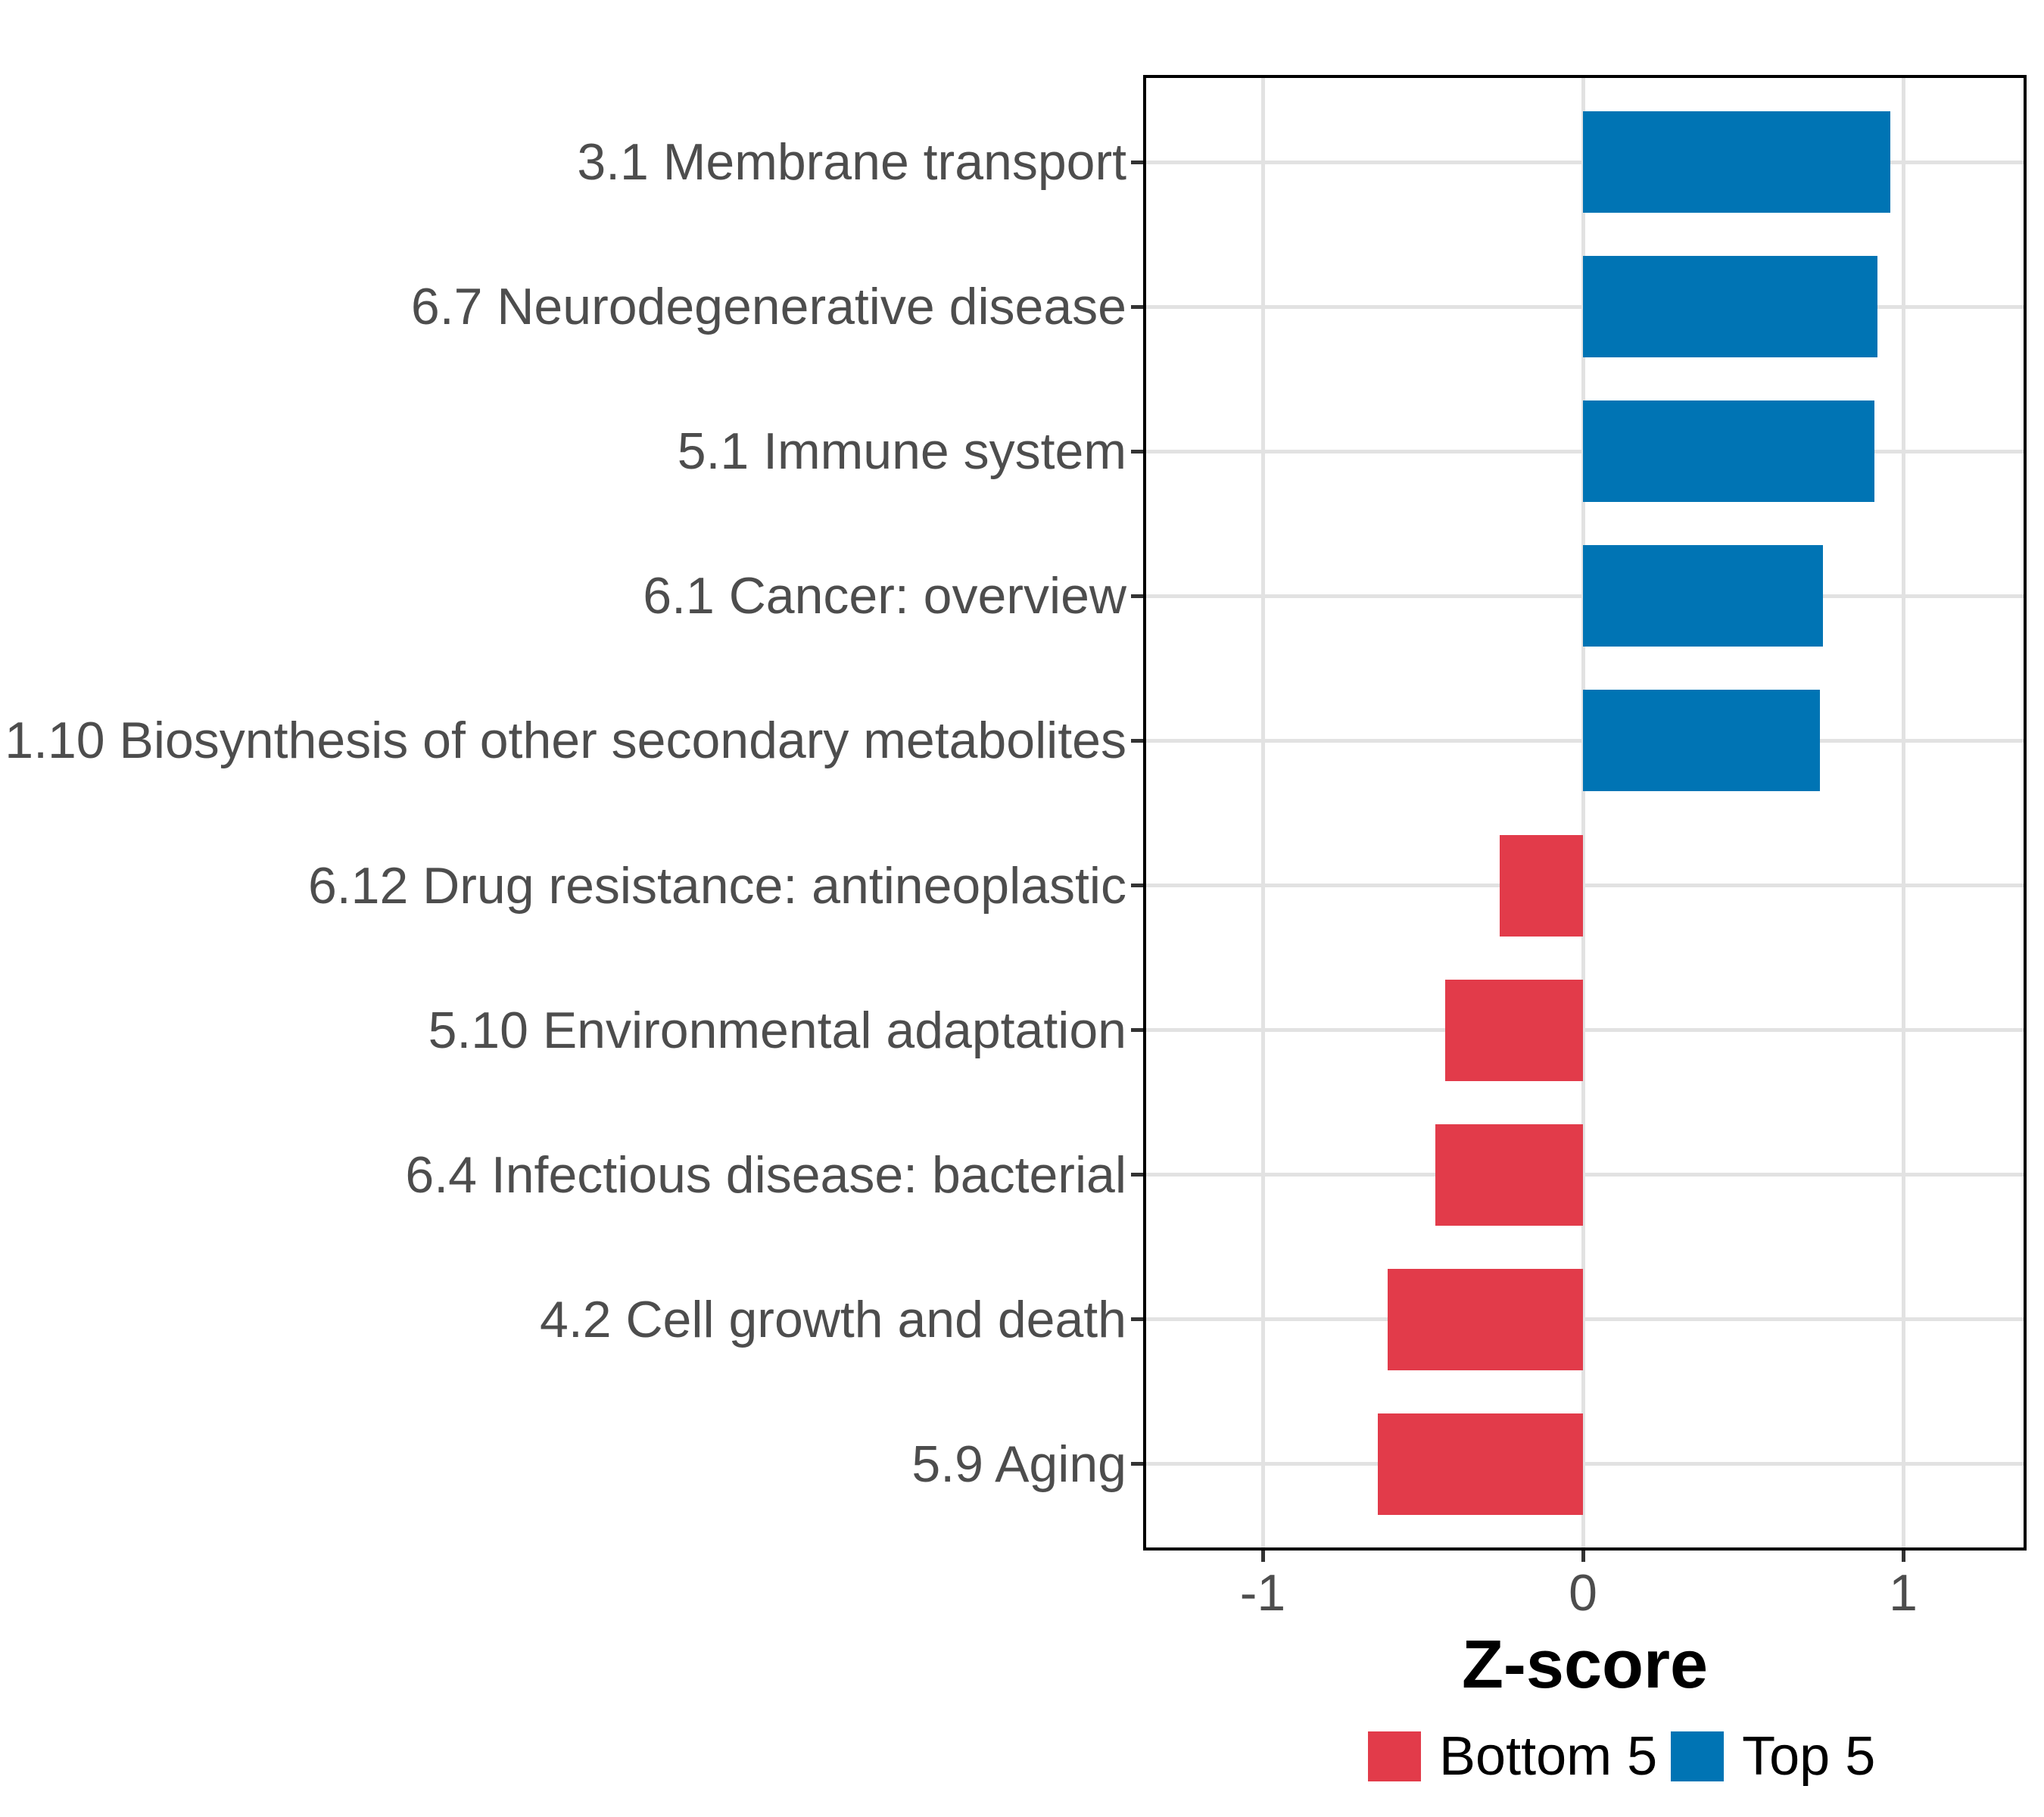  Describe the element at coordinates (901, 451) in the screenshot. I see `y-axis-label: 5.1 Immune system` at that location.